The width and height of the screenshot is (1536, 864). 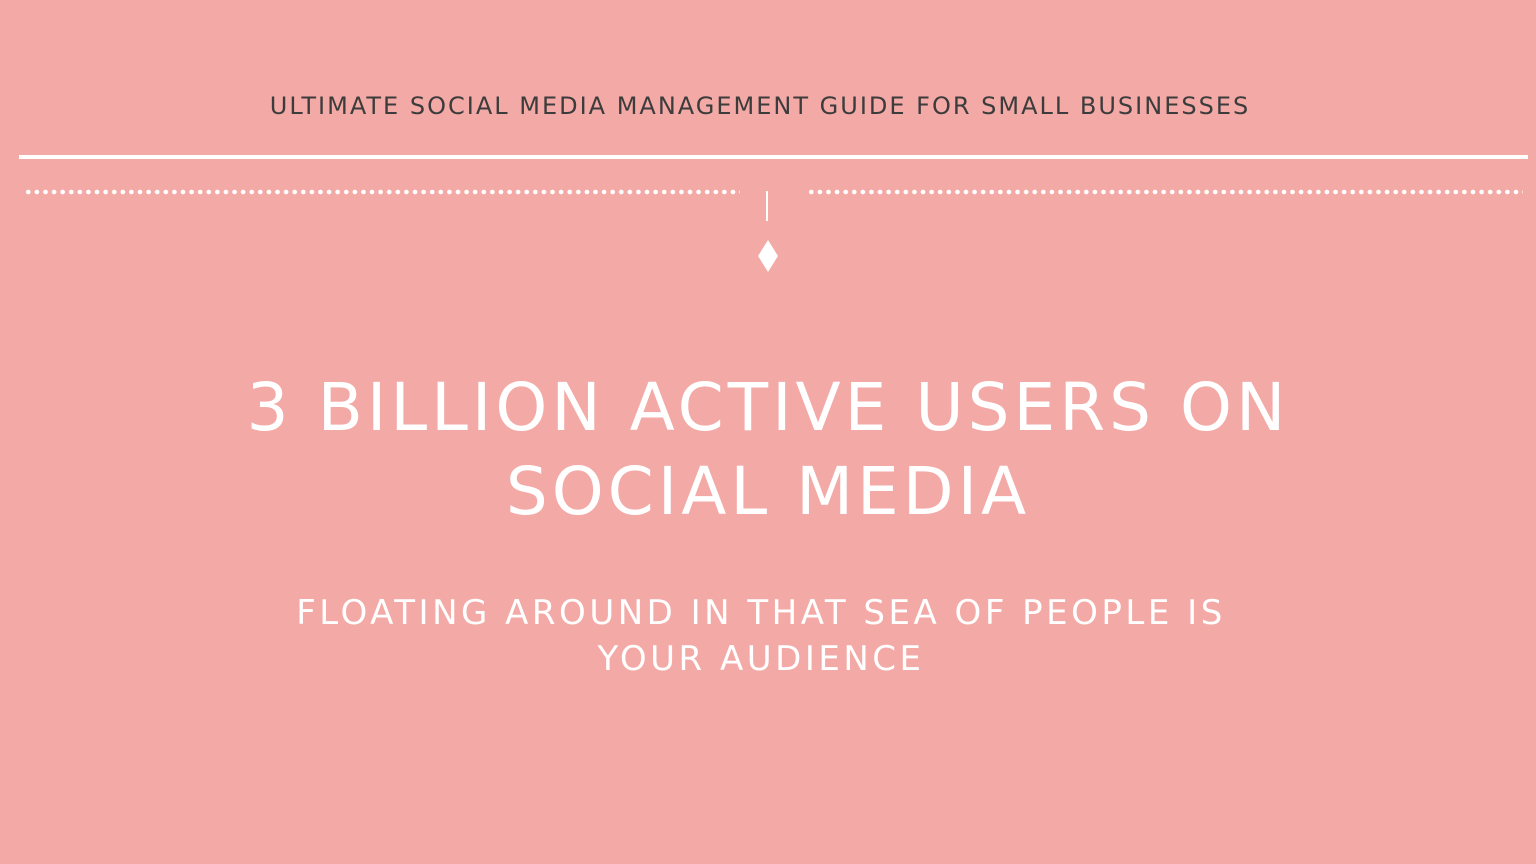 I want to click on dotted-divider-left, so click(x=382, y=192).